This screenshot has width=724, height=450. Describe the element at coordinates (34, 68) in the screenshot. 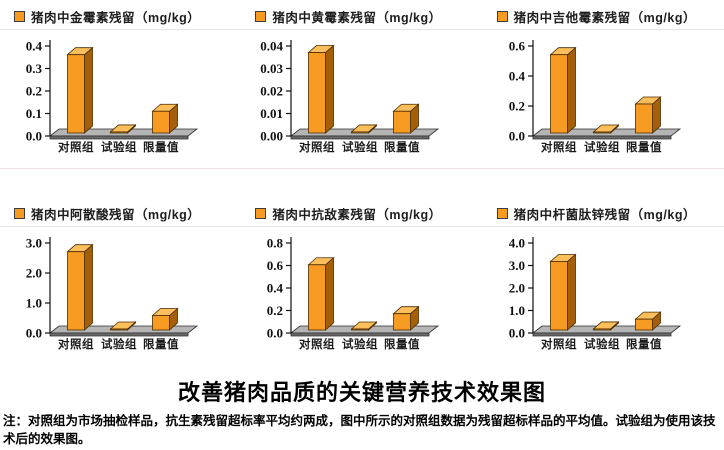

I see `svg-text: 0.3` at that location.